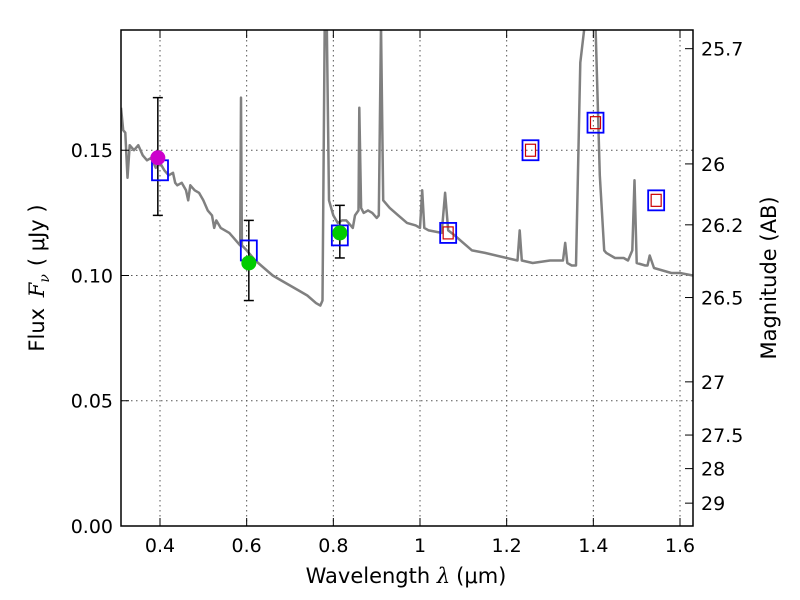 This screenshot has width=800, height=600. I want to click on y2-axis-title: Magnitude (AB), so click(769, 277).